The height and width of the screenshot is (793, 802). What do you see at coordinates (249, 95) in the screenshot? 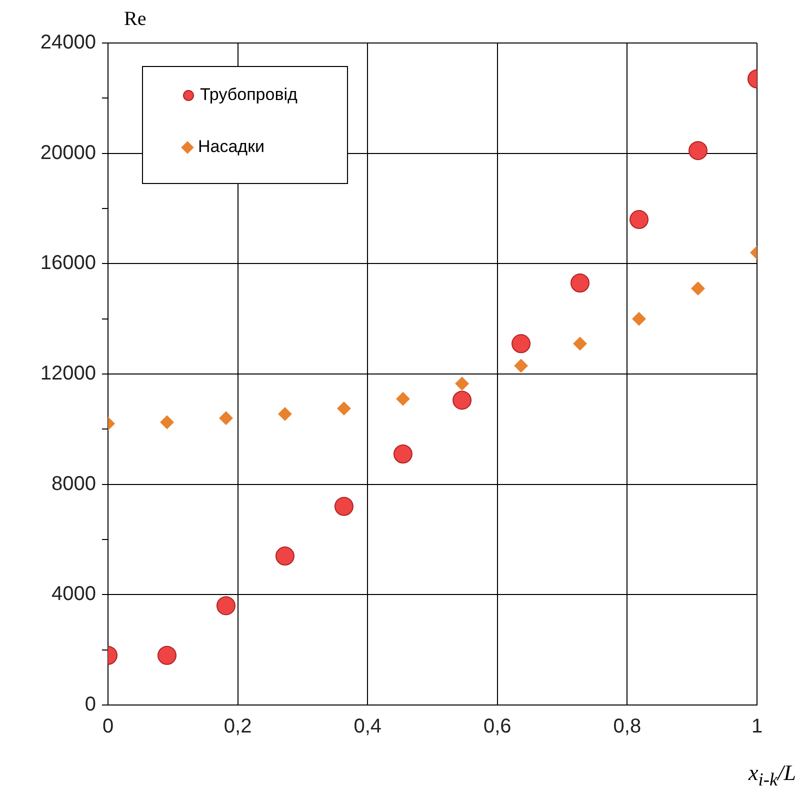
I see `legend-label: Трубопровід` at bounding box center [249, 95].